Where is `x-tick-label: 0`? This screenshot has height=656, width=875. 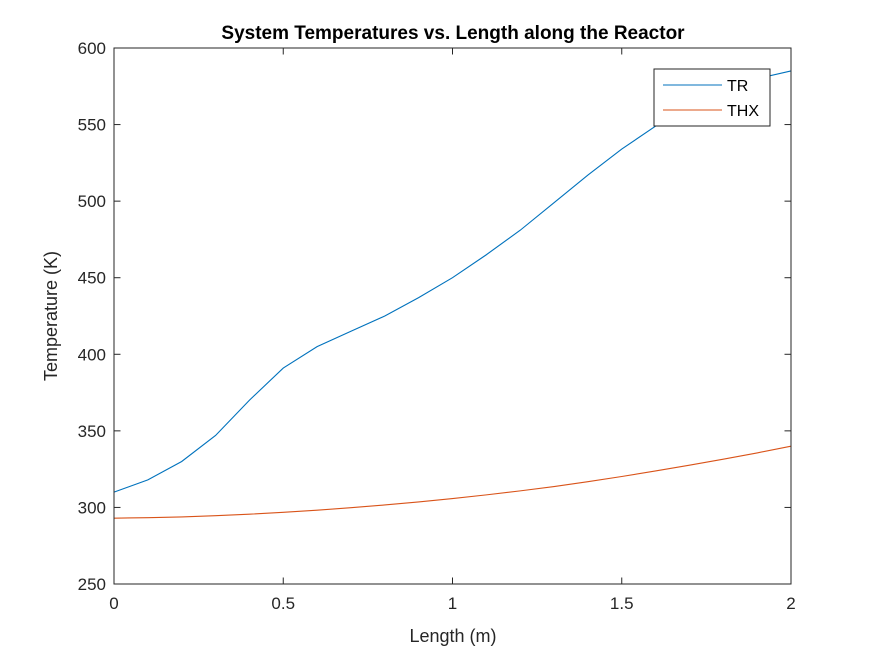
x-tick-label: 0 is located at coordinates (113, 603).